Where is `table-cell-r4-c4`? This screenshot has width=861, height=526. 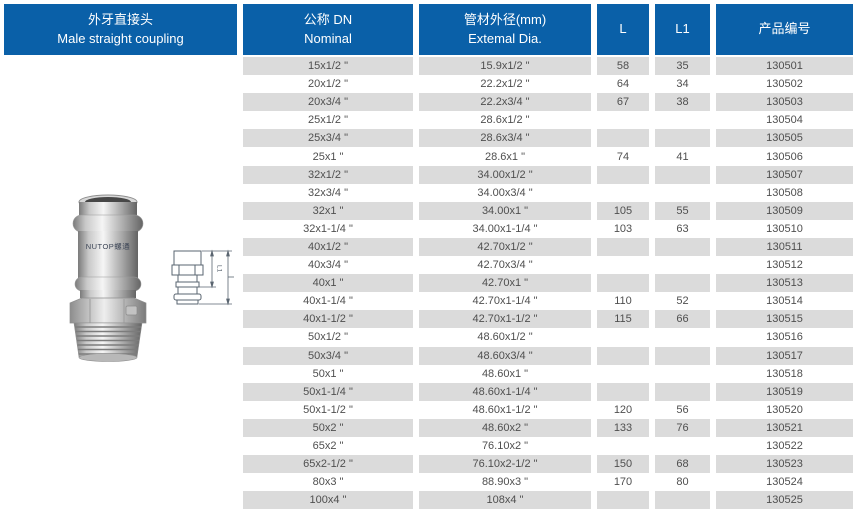 table-cell-r4-c4 is located at coordinates (682, 120).